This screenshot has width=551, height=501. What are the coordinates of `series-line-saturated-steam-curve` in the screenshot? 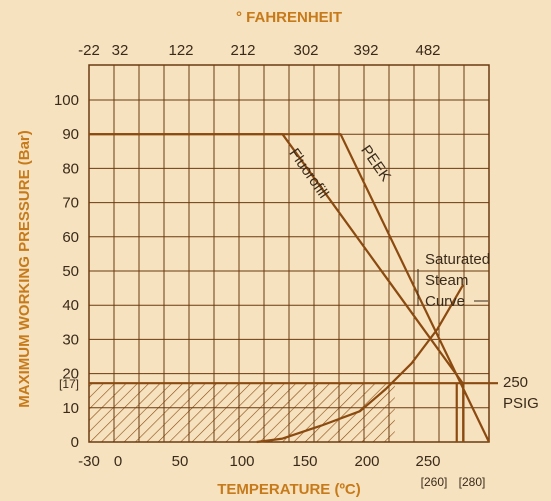 It's located at (360, 364).